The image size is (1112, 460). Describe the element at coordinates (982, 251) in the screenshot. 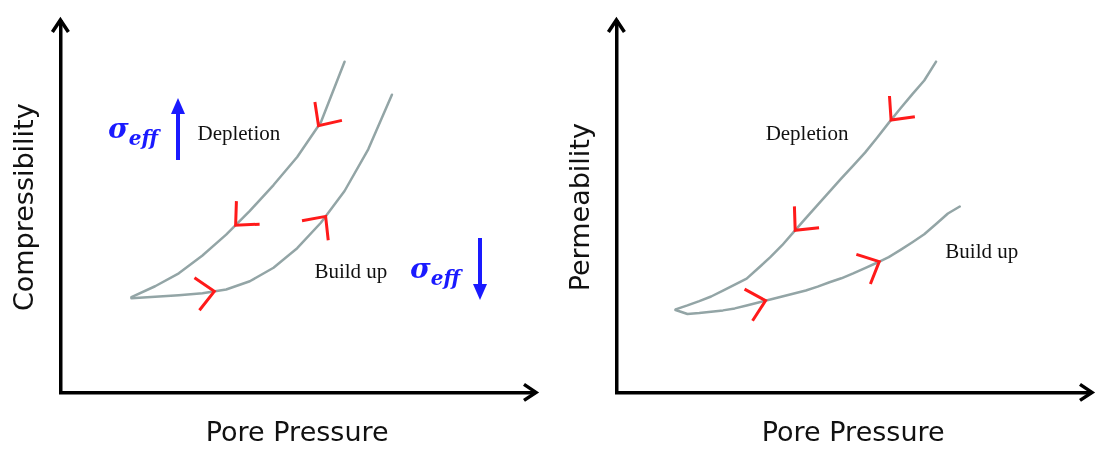

I see `series-label: Build up` at that location.